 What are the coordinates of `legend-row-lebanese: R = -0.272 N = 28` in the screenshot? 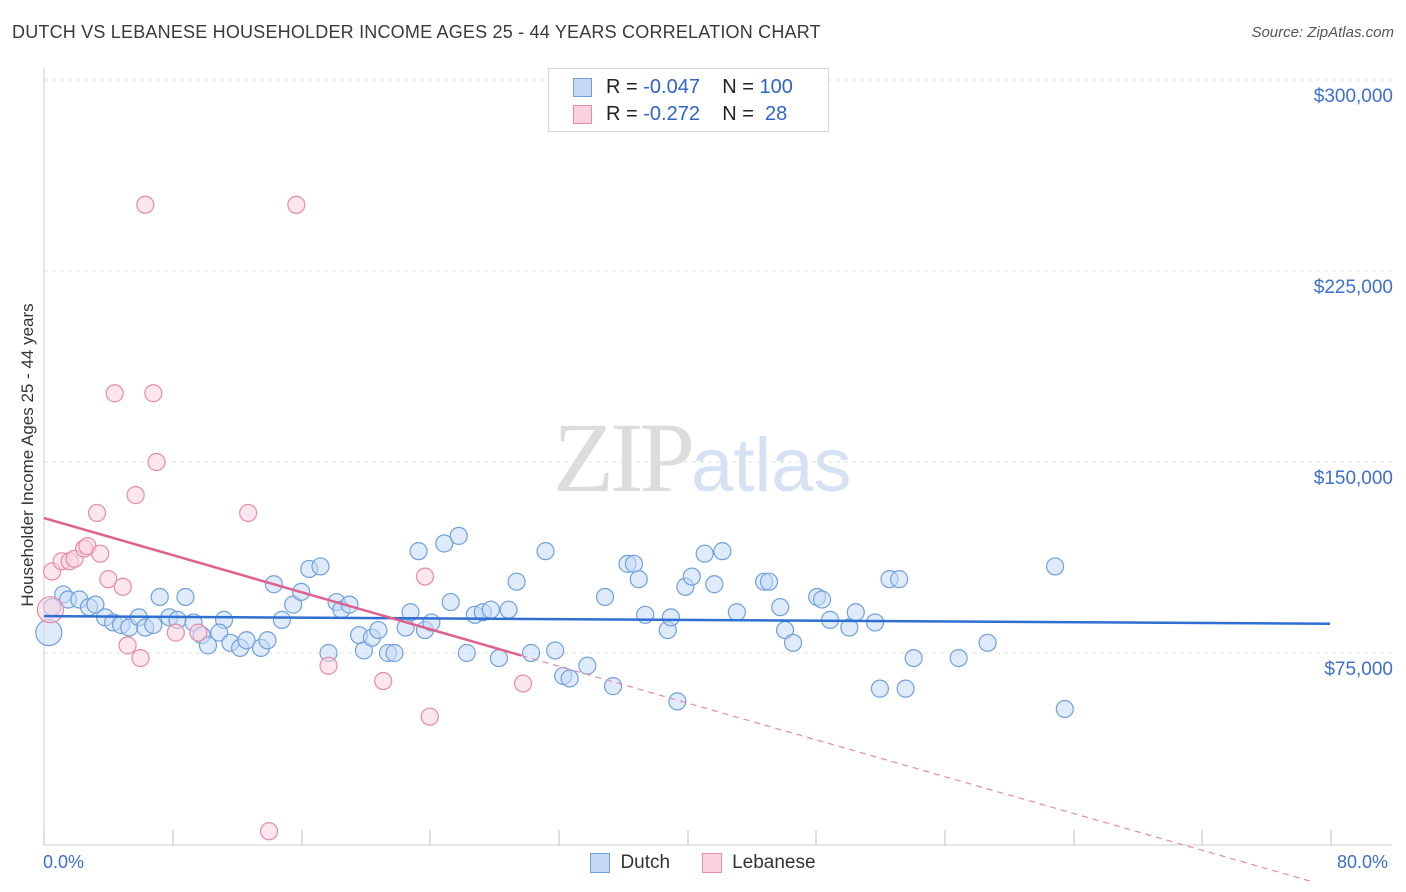 It's located at (680, 114).